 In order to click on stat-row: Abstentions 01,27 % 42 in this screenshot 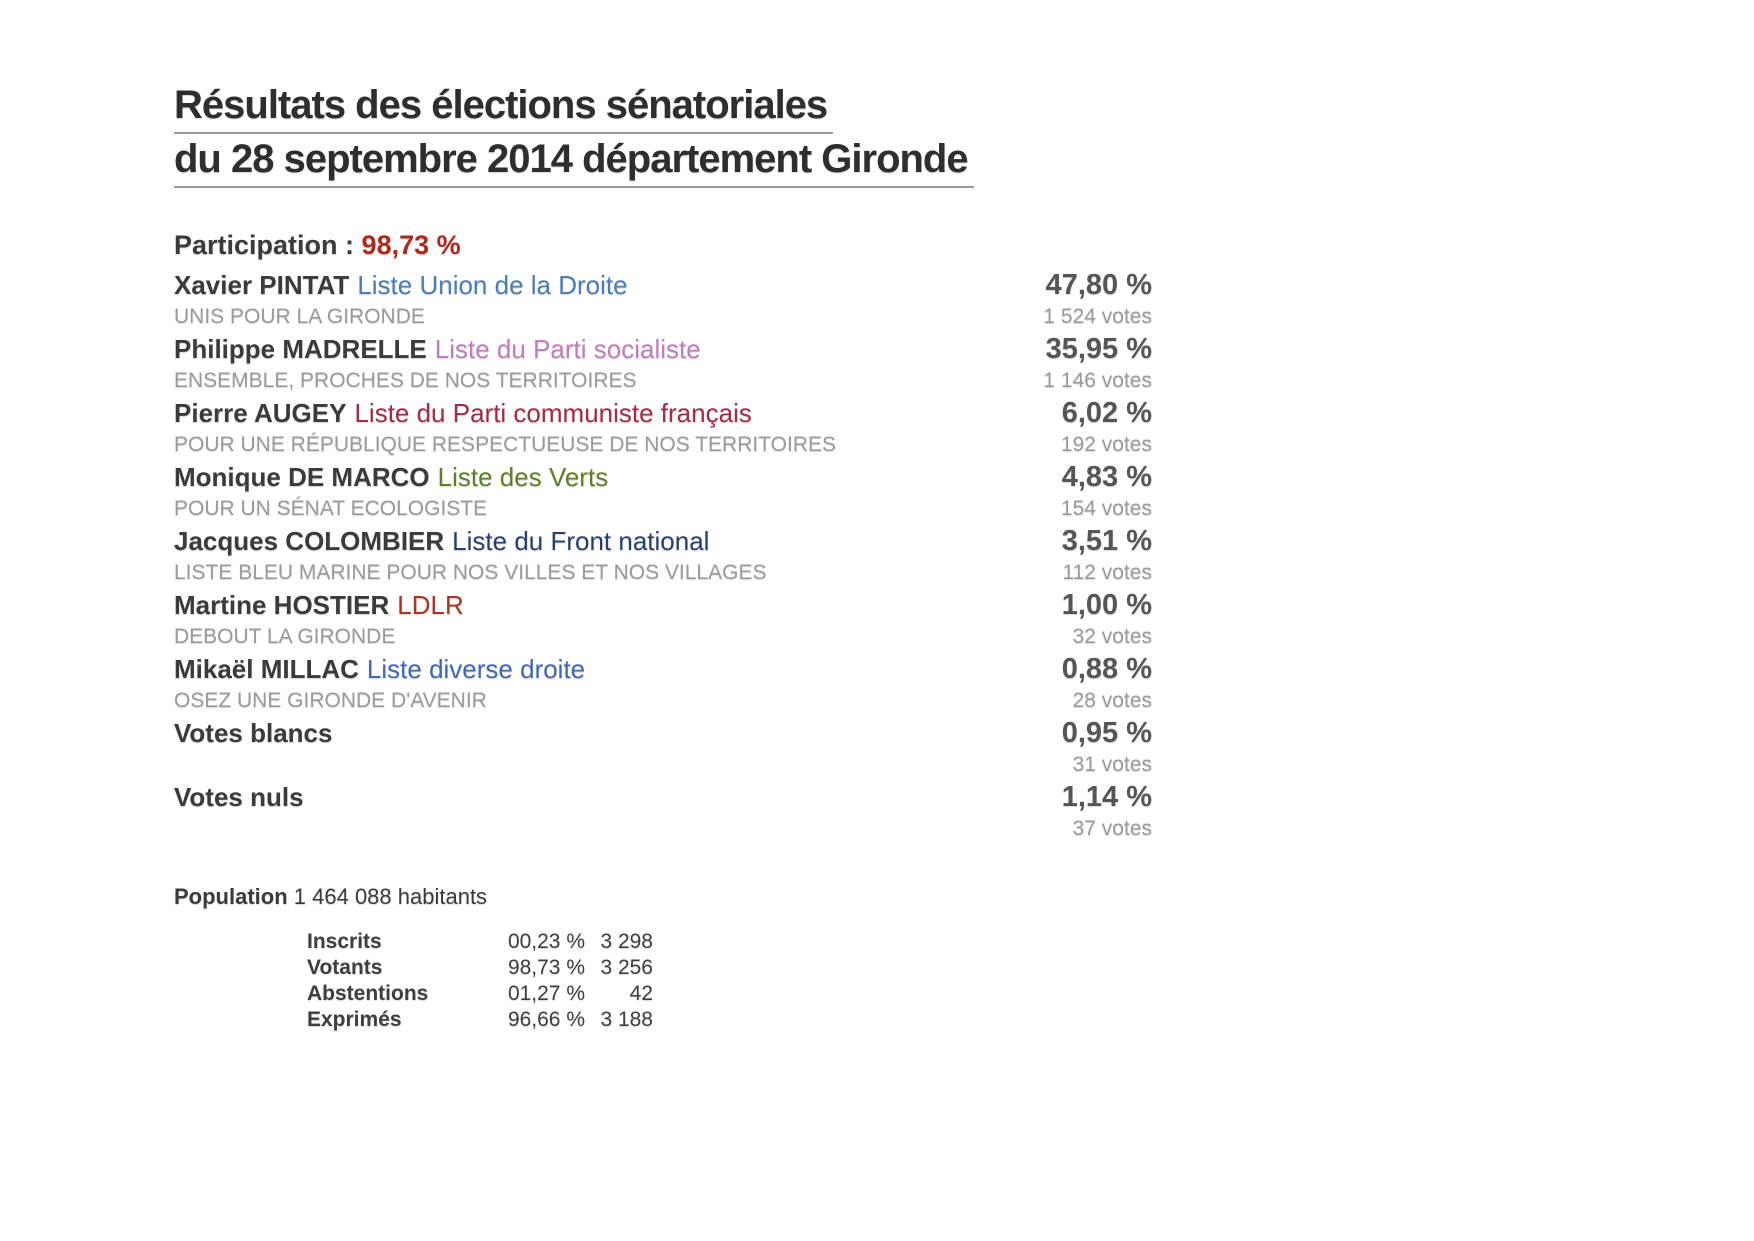, I will do `click(729, 994)`.